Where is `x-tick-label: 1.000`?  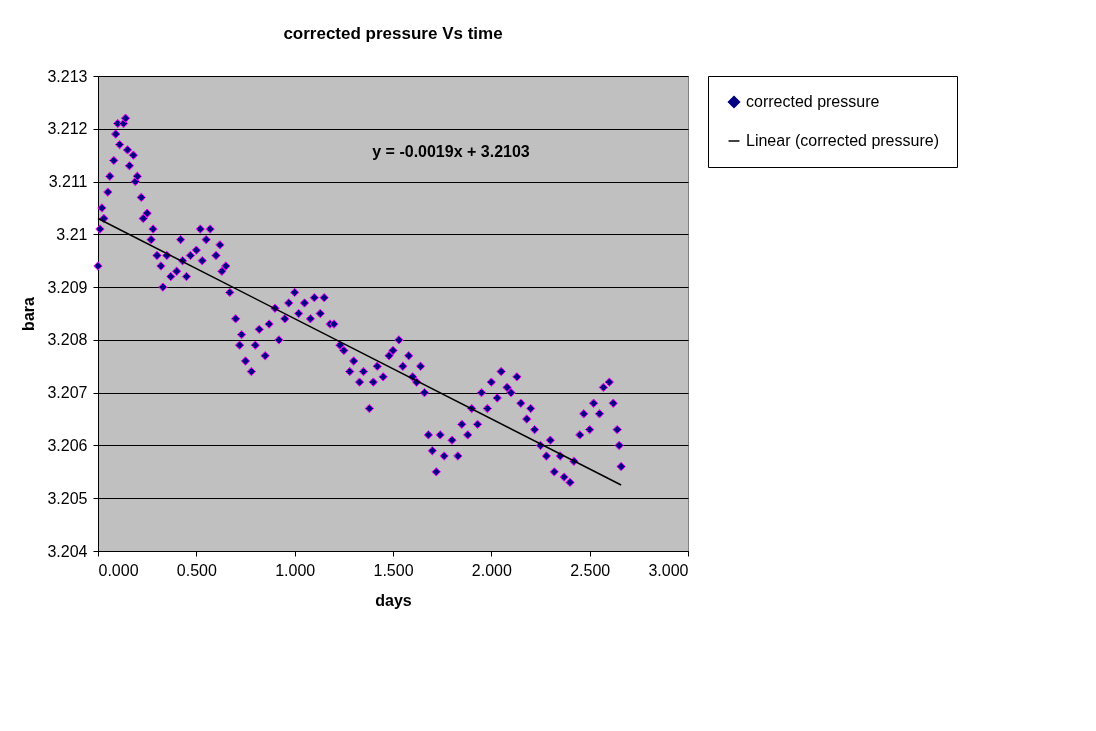 x-tick-label: 1.000 is located at coordinates (295, 570).